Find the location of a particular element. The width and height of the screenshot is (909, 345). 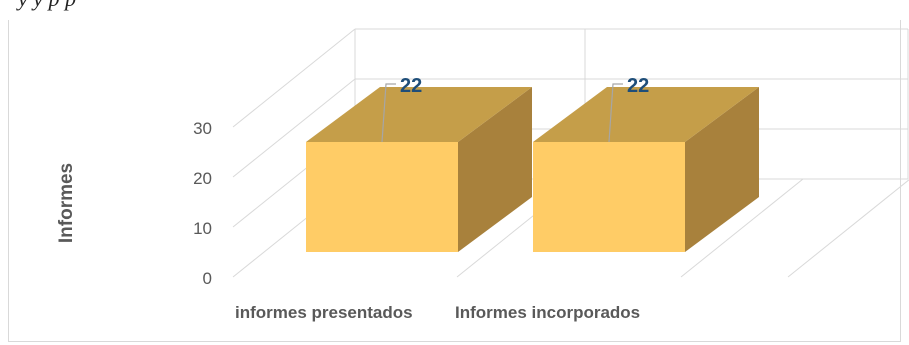

data-label-2: 22 is located at coordinates (638, 86).